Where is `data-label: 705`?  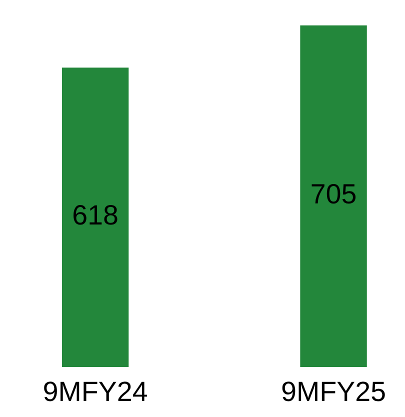
data-label: 705 is located at coordinates (334, 194).